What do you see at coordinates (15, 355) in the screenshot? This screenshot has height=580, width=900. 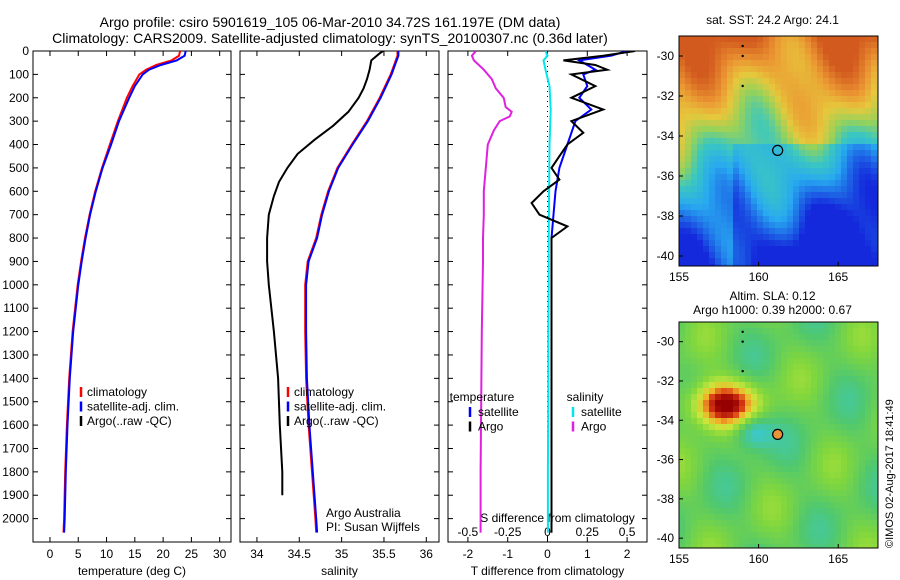 I see `y-tick-label: 1300` at bounding box center [15, 355].